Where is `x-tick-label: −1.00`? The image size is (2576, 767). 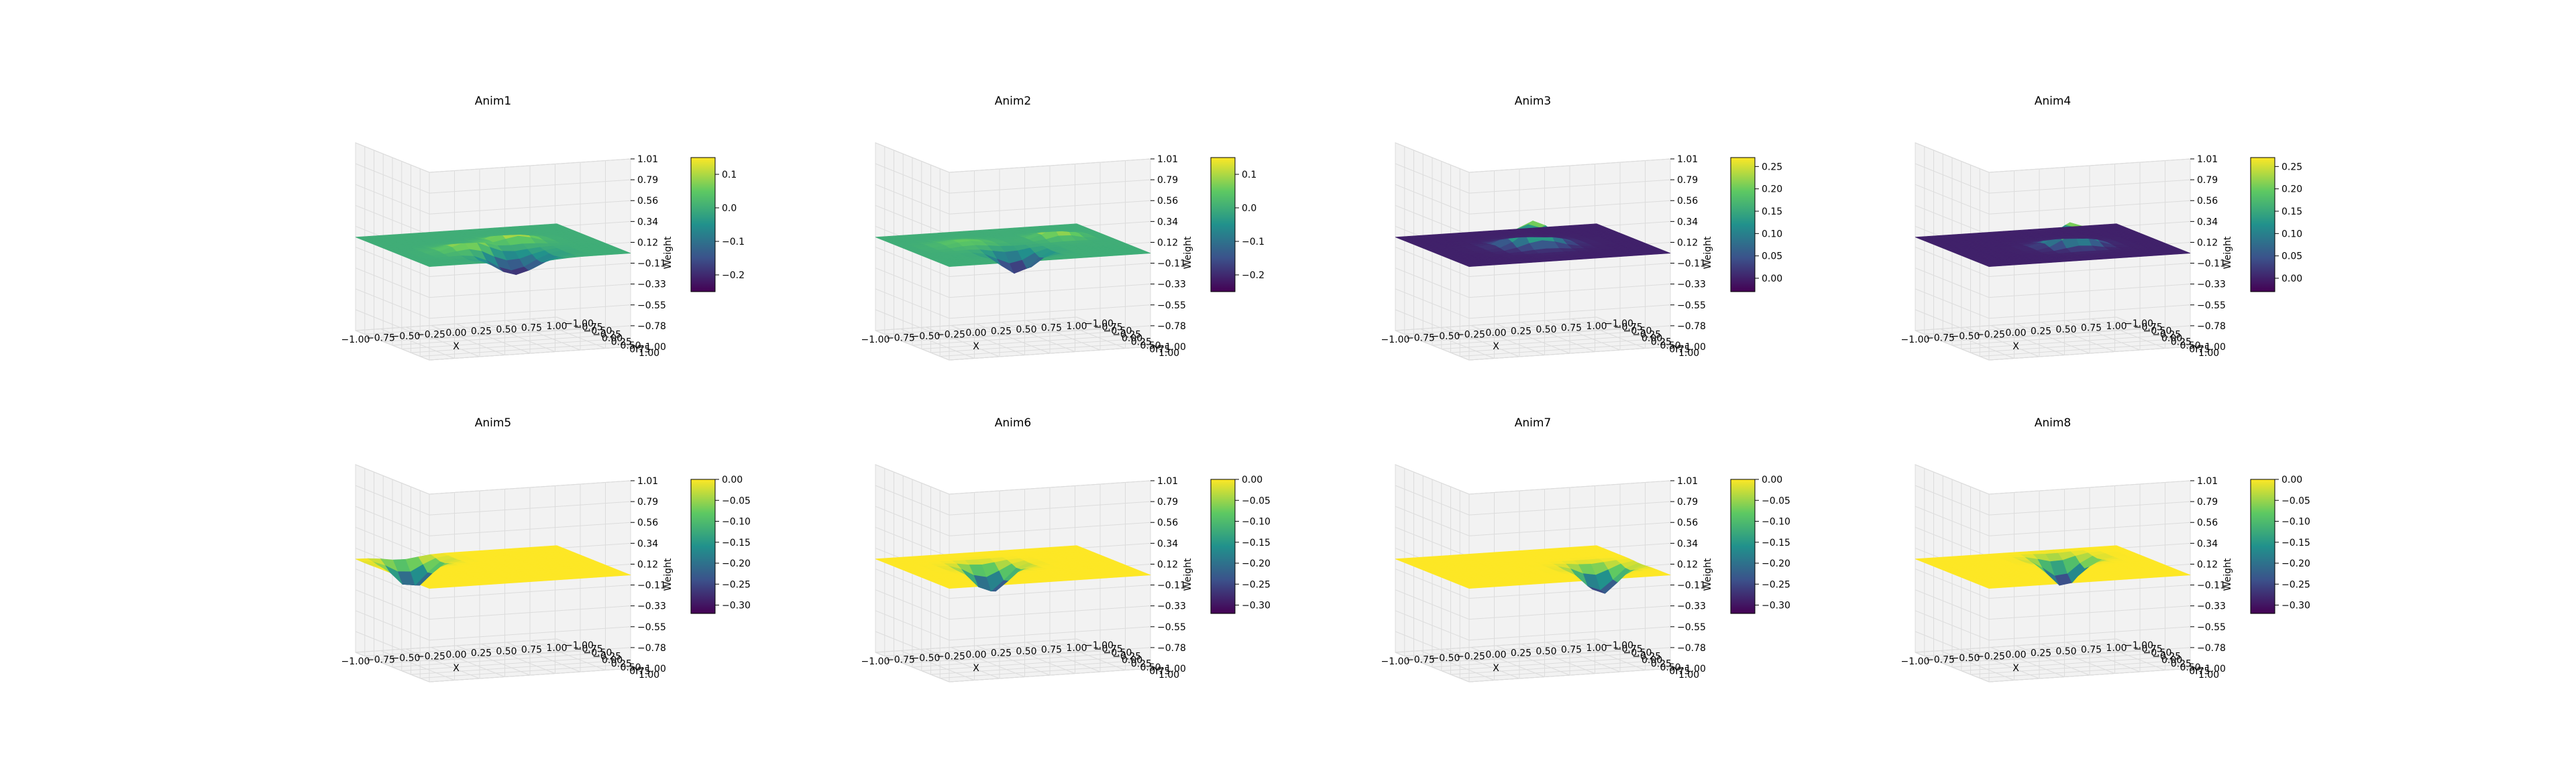 x-tick-label: −1.00 is located at coordinates (1915, 661).